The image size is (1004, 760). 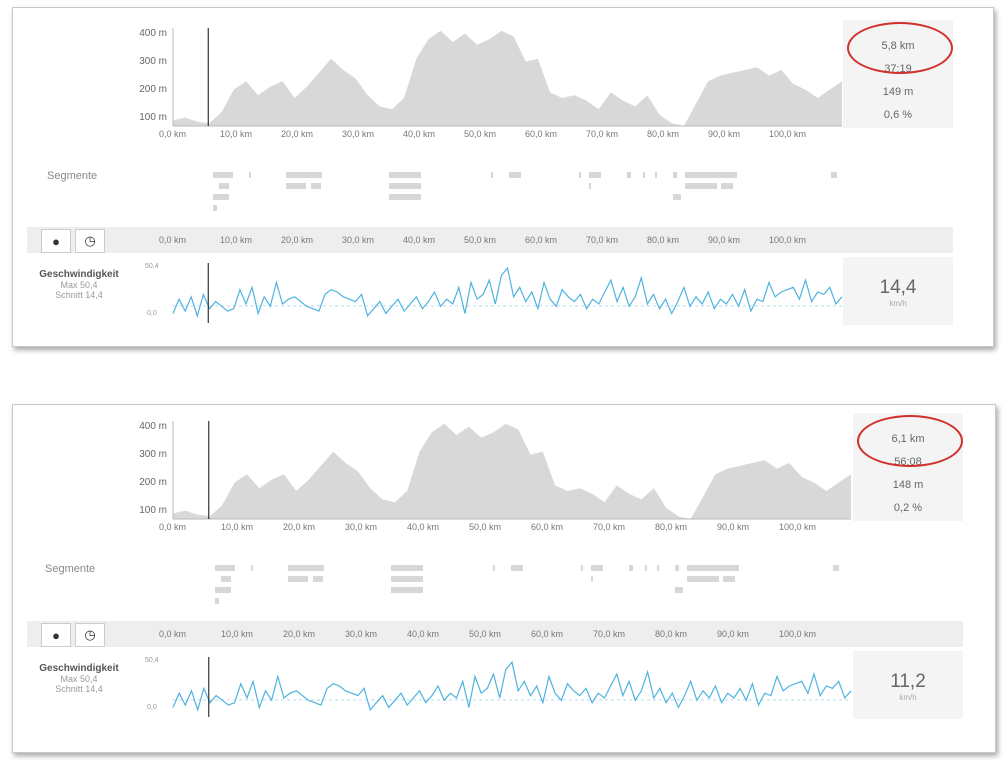 What do you see at coordinates (153, 117) in the screenshot?
I see `elevation-tick-label: 100 m` at bounding box center [153, 117].